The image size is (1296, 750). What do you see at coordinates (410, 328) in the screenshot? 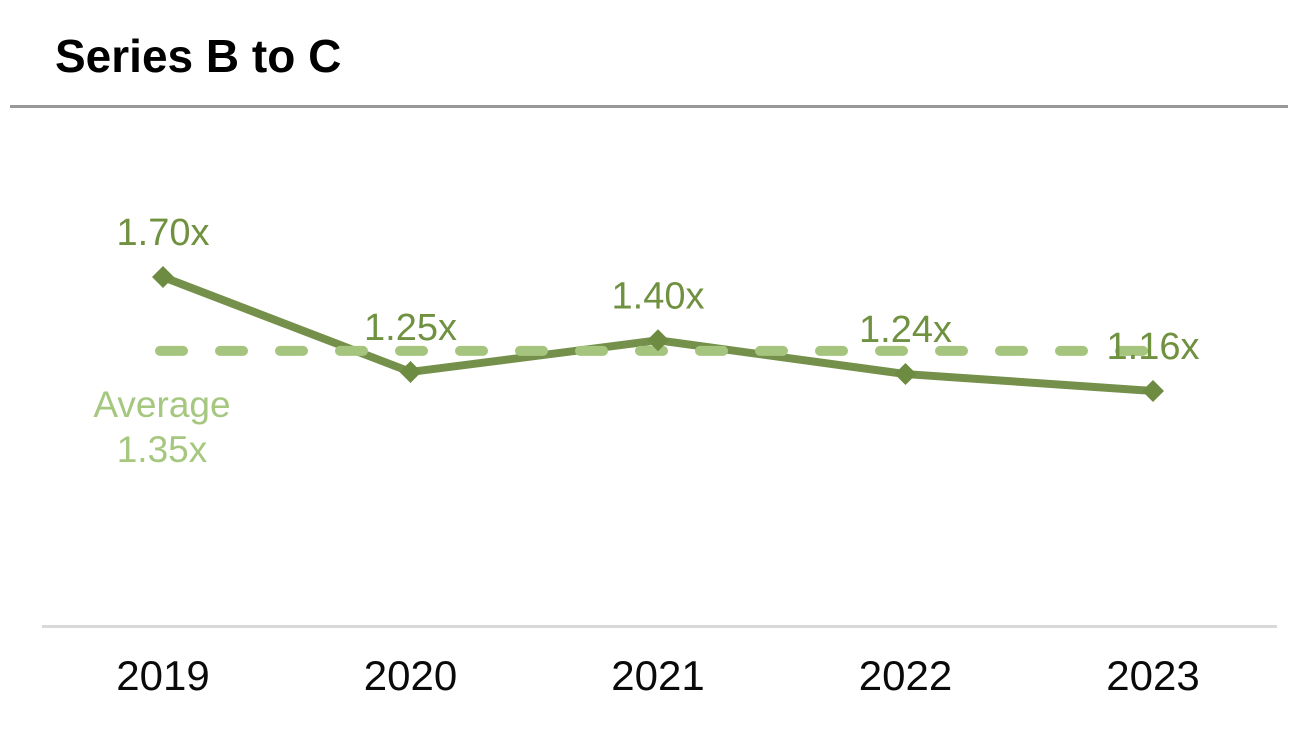
I see `data-point-label-2020: 1.25x` at bounding box center [410, 328].